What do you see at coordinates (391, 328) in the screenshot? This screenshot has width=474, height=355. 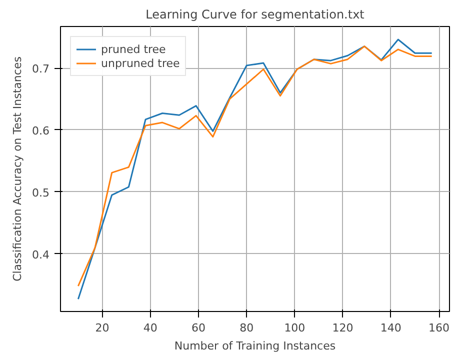 I see `x-tick-label: 140` at bounding box center [391, 328].